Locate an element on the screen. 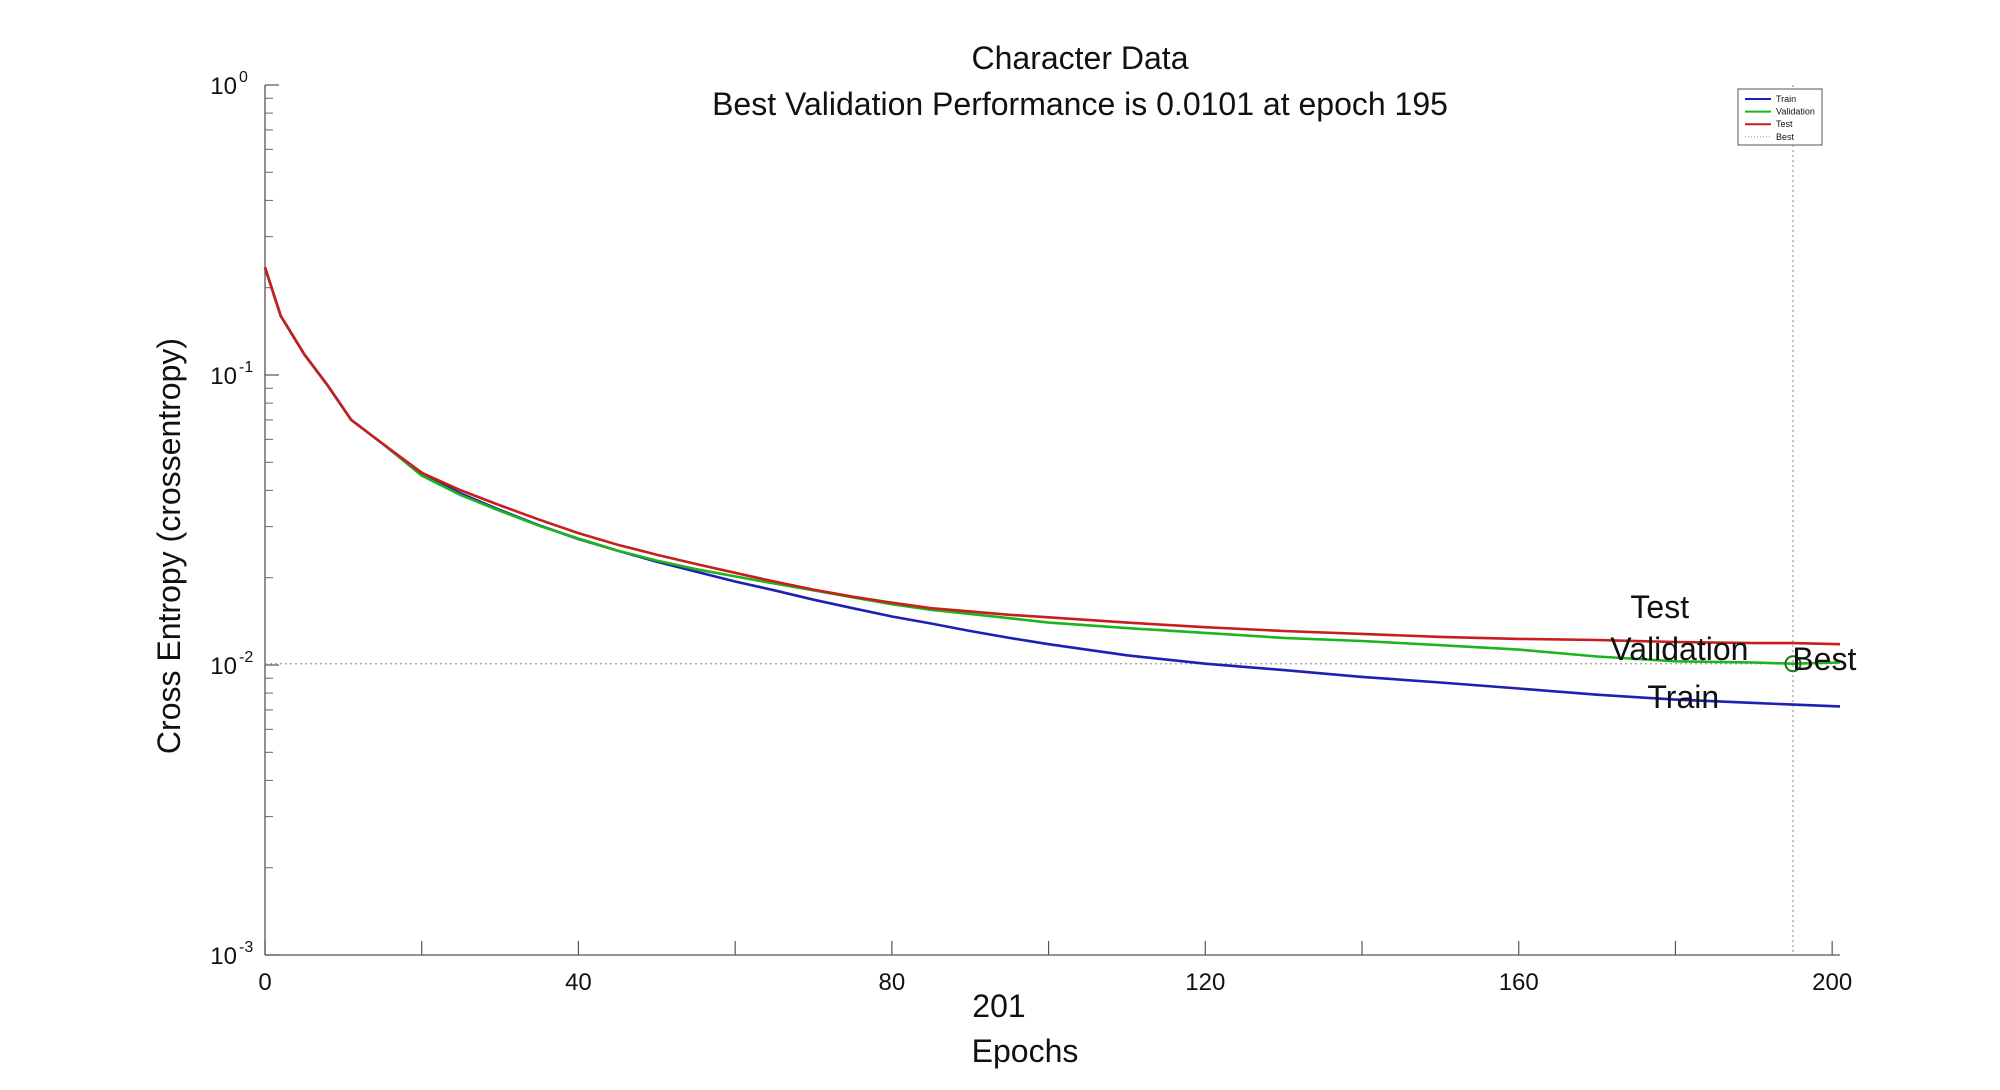  x-axis-label: Epochs is located at coordinates (1025, 1051).